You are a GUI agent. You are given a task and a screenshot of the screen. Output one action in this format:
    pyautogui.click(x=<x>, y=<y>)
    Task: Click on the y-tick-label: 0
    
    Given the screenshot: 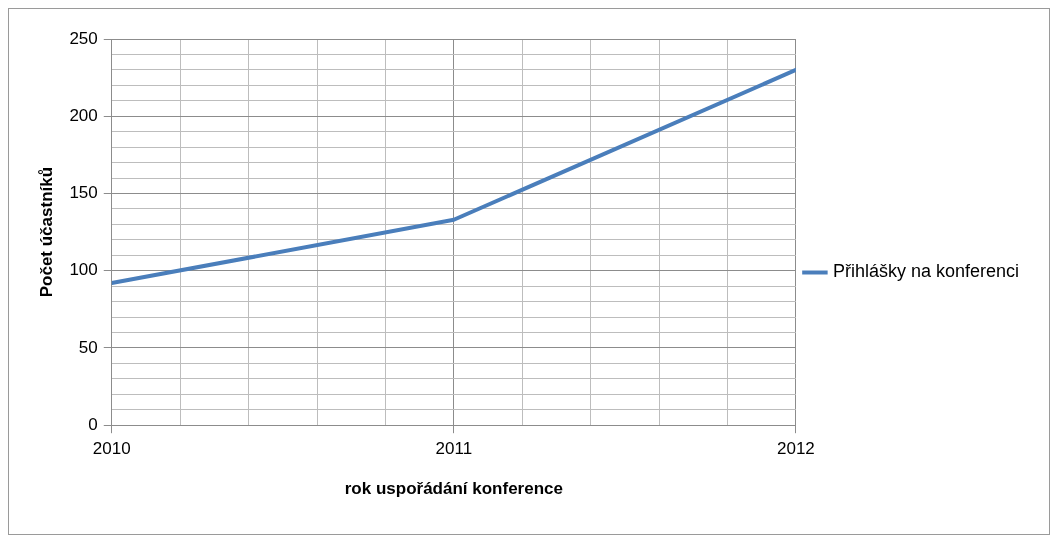 What is the action you would take?
    pyautogui.click(x=93, y=424)
    